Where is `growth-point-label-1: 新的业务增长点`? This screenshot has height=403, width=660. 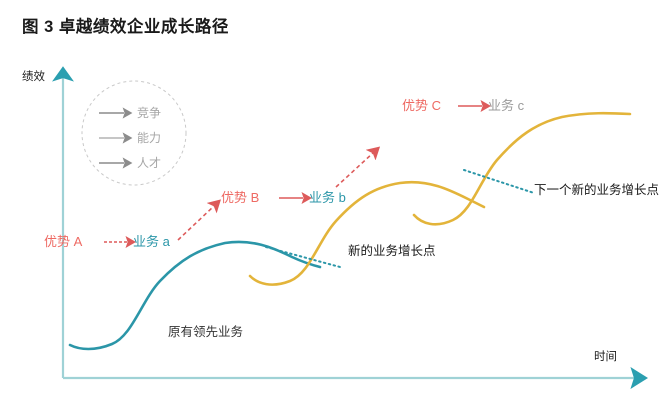
growth-point-label-1: 新的业务增长点 is located at coordinates (392, 251).